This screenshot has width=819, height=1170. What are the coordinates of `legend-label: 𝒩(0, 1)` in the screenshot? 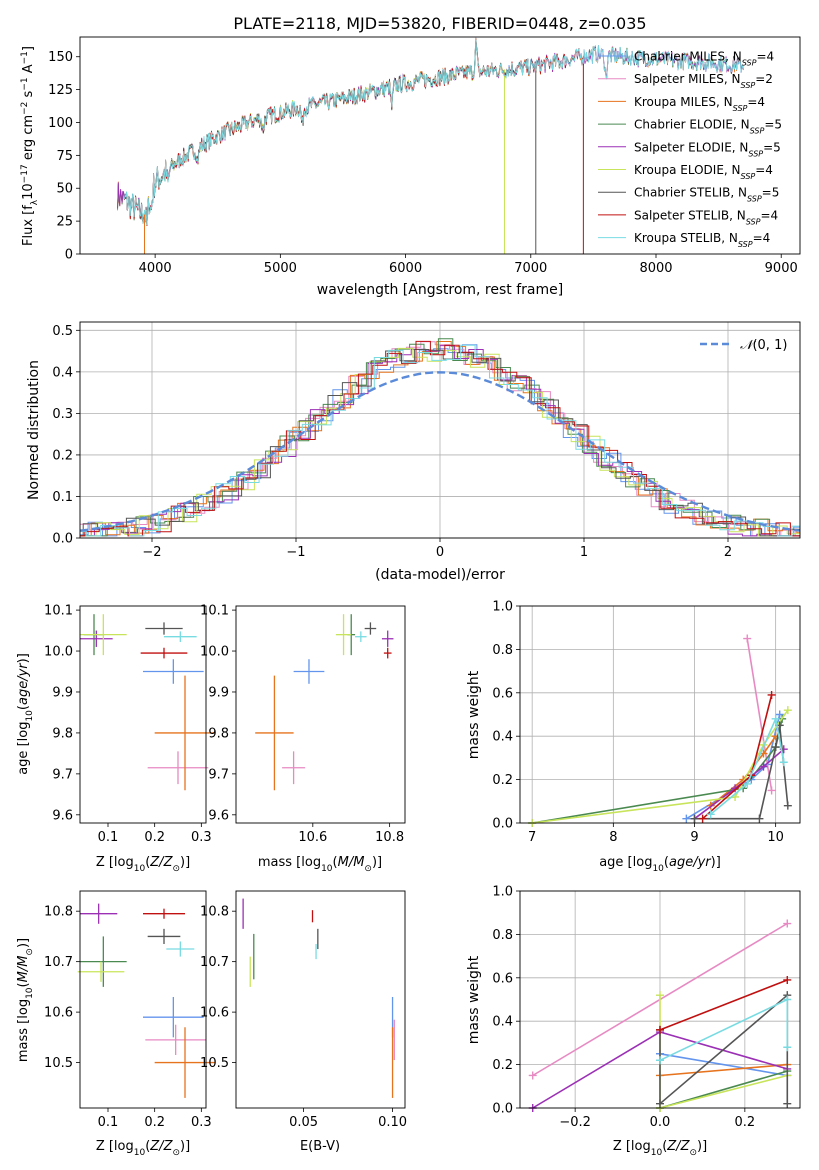 It's located at (763, 345).